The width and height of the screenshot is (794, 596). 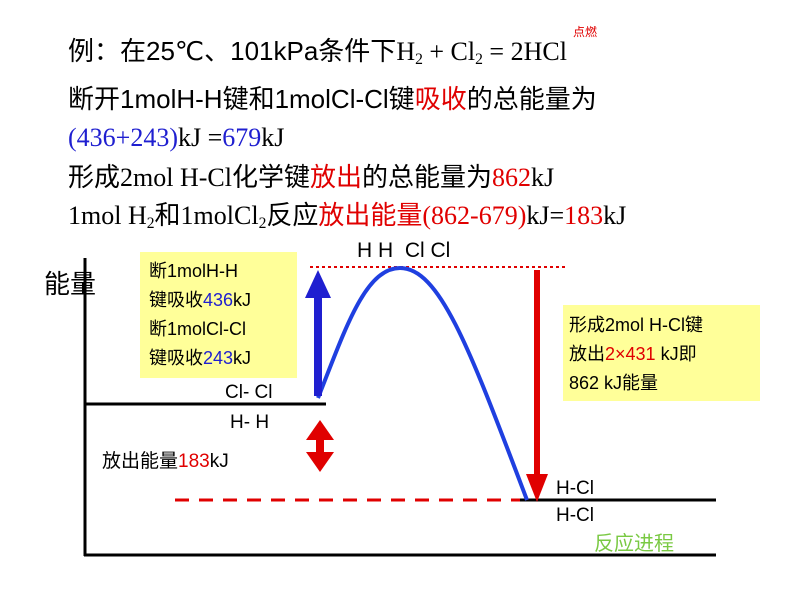 I want to click on text-run: 断1molCl-Cl, so click(x=198, y=329).